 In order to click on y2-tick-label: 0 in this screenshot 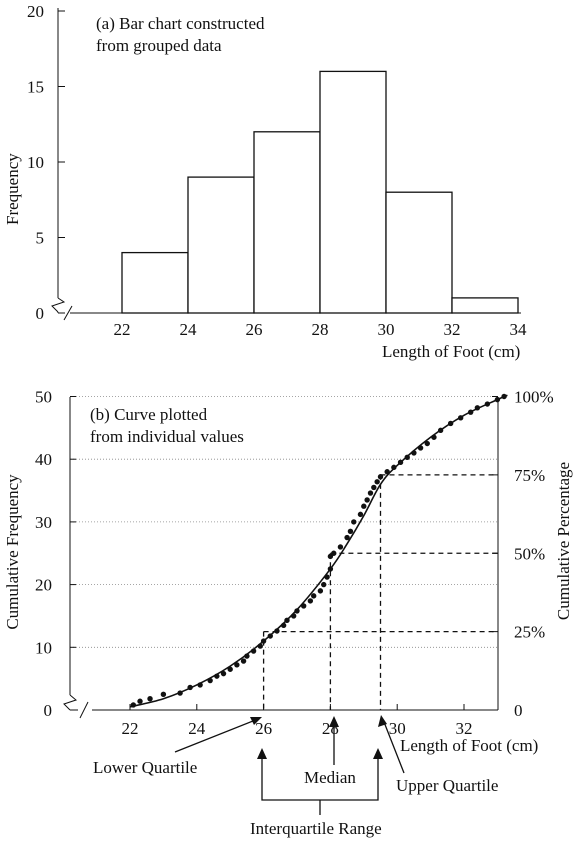, I will do `click(518, 710)`.